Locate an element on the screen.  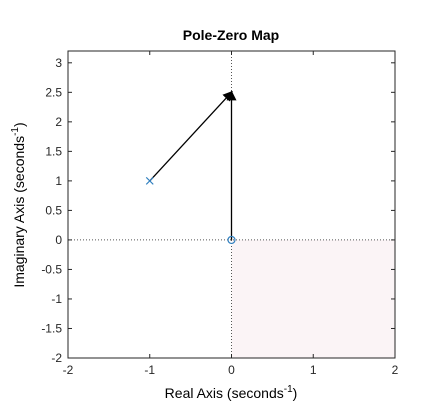
x-tick-label: 2 is located at coordinates (395, 370).